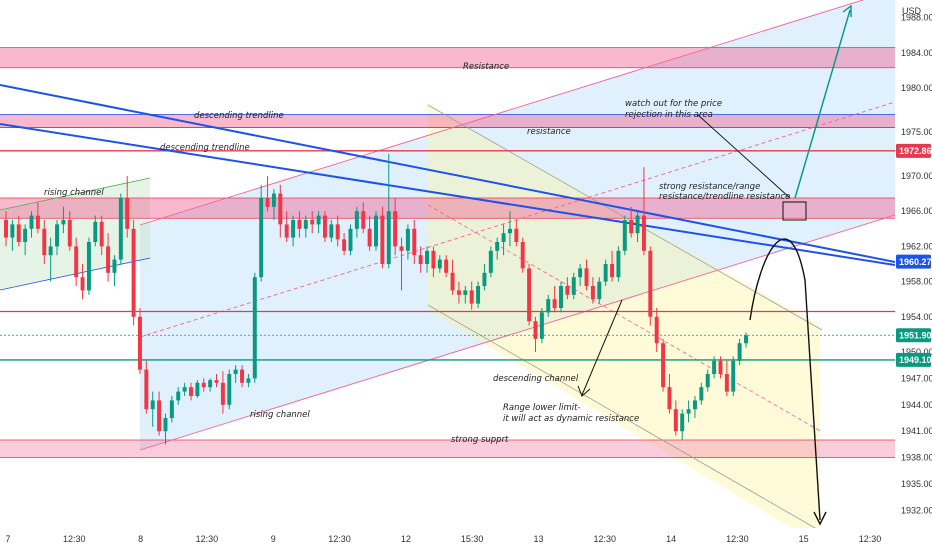 Image resolution: width=932 pixels, height=550 pixels. Describe the element at coordinates (916, 88) in the screenshot. I see `price-tick-13: 1980.00` at that location.